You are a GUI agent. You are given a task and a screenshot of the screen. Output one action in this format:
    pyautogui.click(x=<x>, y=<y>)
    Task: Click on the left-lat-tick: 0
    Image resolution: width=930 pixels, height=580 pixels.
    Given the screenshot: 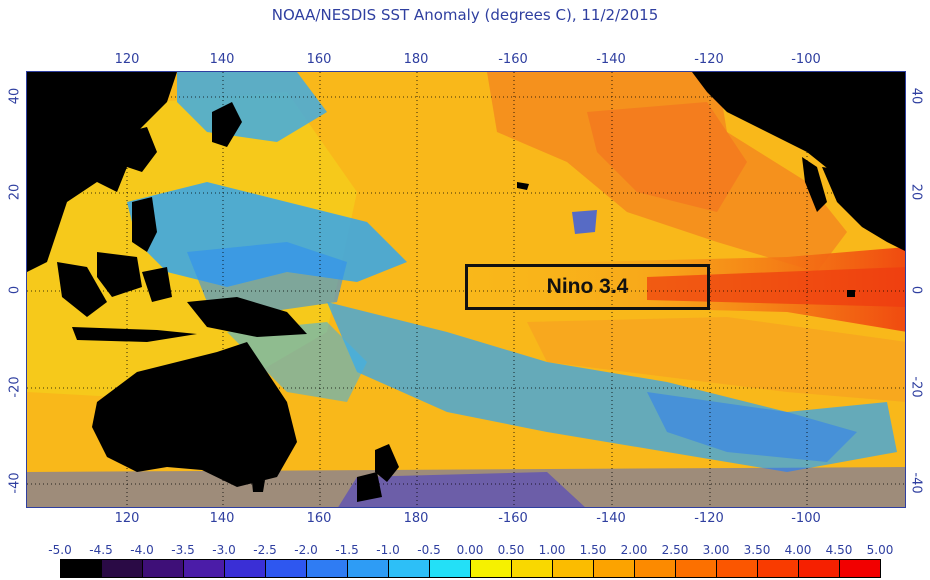 What is the action you would take?
    pyautogui.click(x=15, y=290)
    